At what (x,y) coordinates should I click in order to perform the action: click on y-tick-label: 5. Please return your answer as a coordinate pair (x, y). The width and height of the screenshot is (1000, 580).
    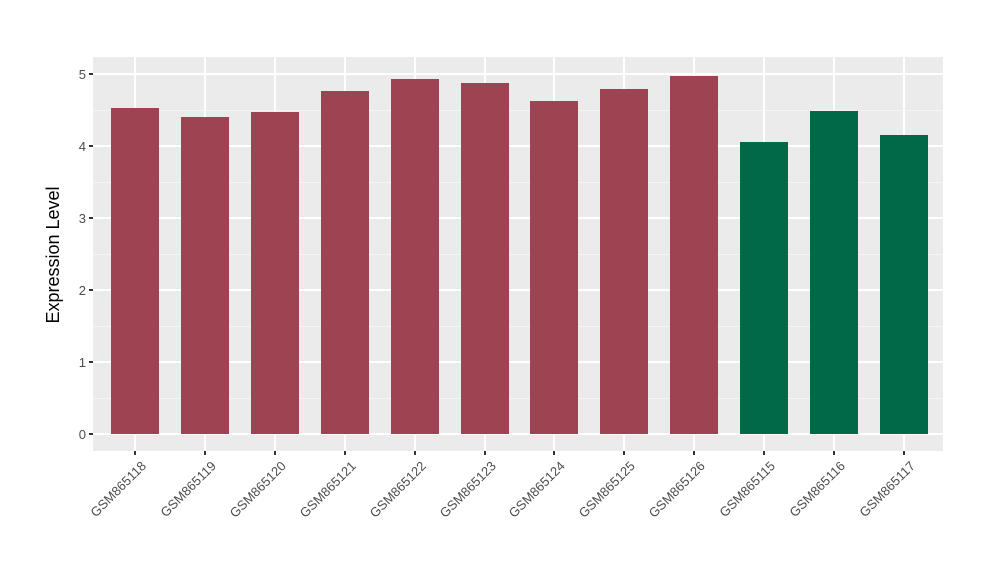
    Looking at the image, I should click on (82, 74).